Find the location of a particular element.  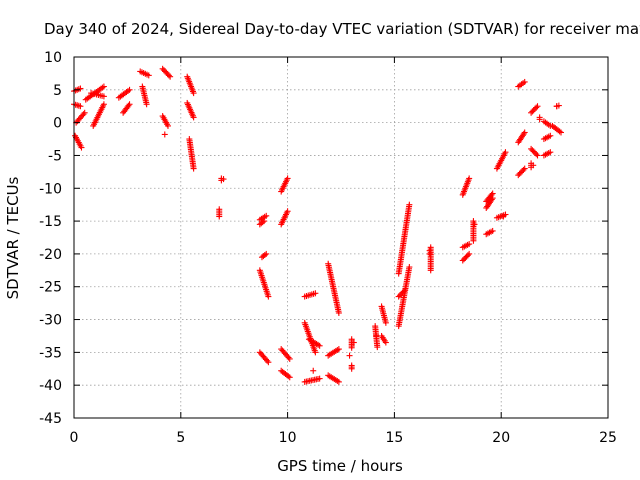

y-tick-label: -40 is located at coordinates (50, 386).